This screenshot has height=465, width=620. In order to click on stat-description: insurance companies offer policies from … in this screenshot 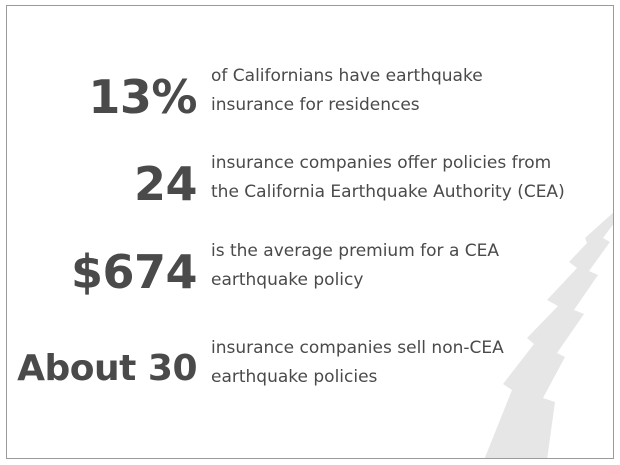, I will do `click(396, 178)`.